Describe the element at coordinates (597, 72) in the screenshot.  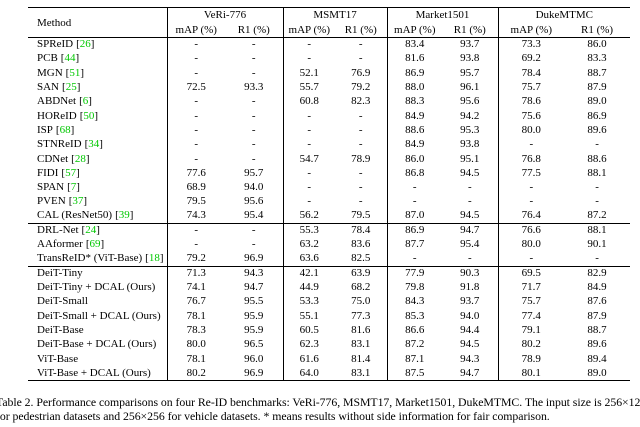
I see `value-cell: 88.7` at that location.